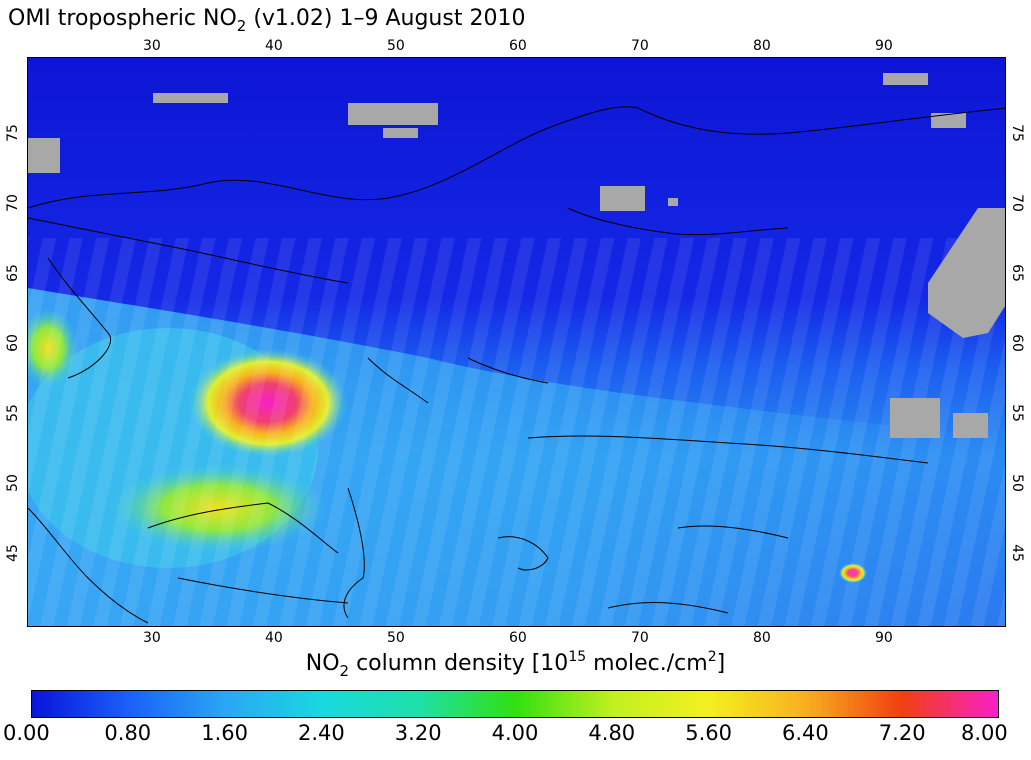 The image size is (1031, 760). What do you see at coordinates (518, 46) in the screenshot?
I see `lon-tick-top: 60` at bounding box center [518, 46].